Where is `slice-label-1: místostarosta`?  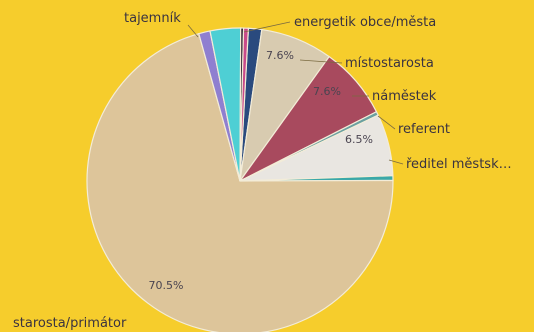
slice-label-1: místostarosta is located at coordinates (389, 63).